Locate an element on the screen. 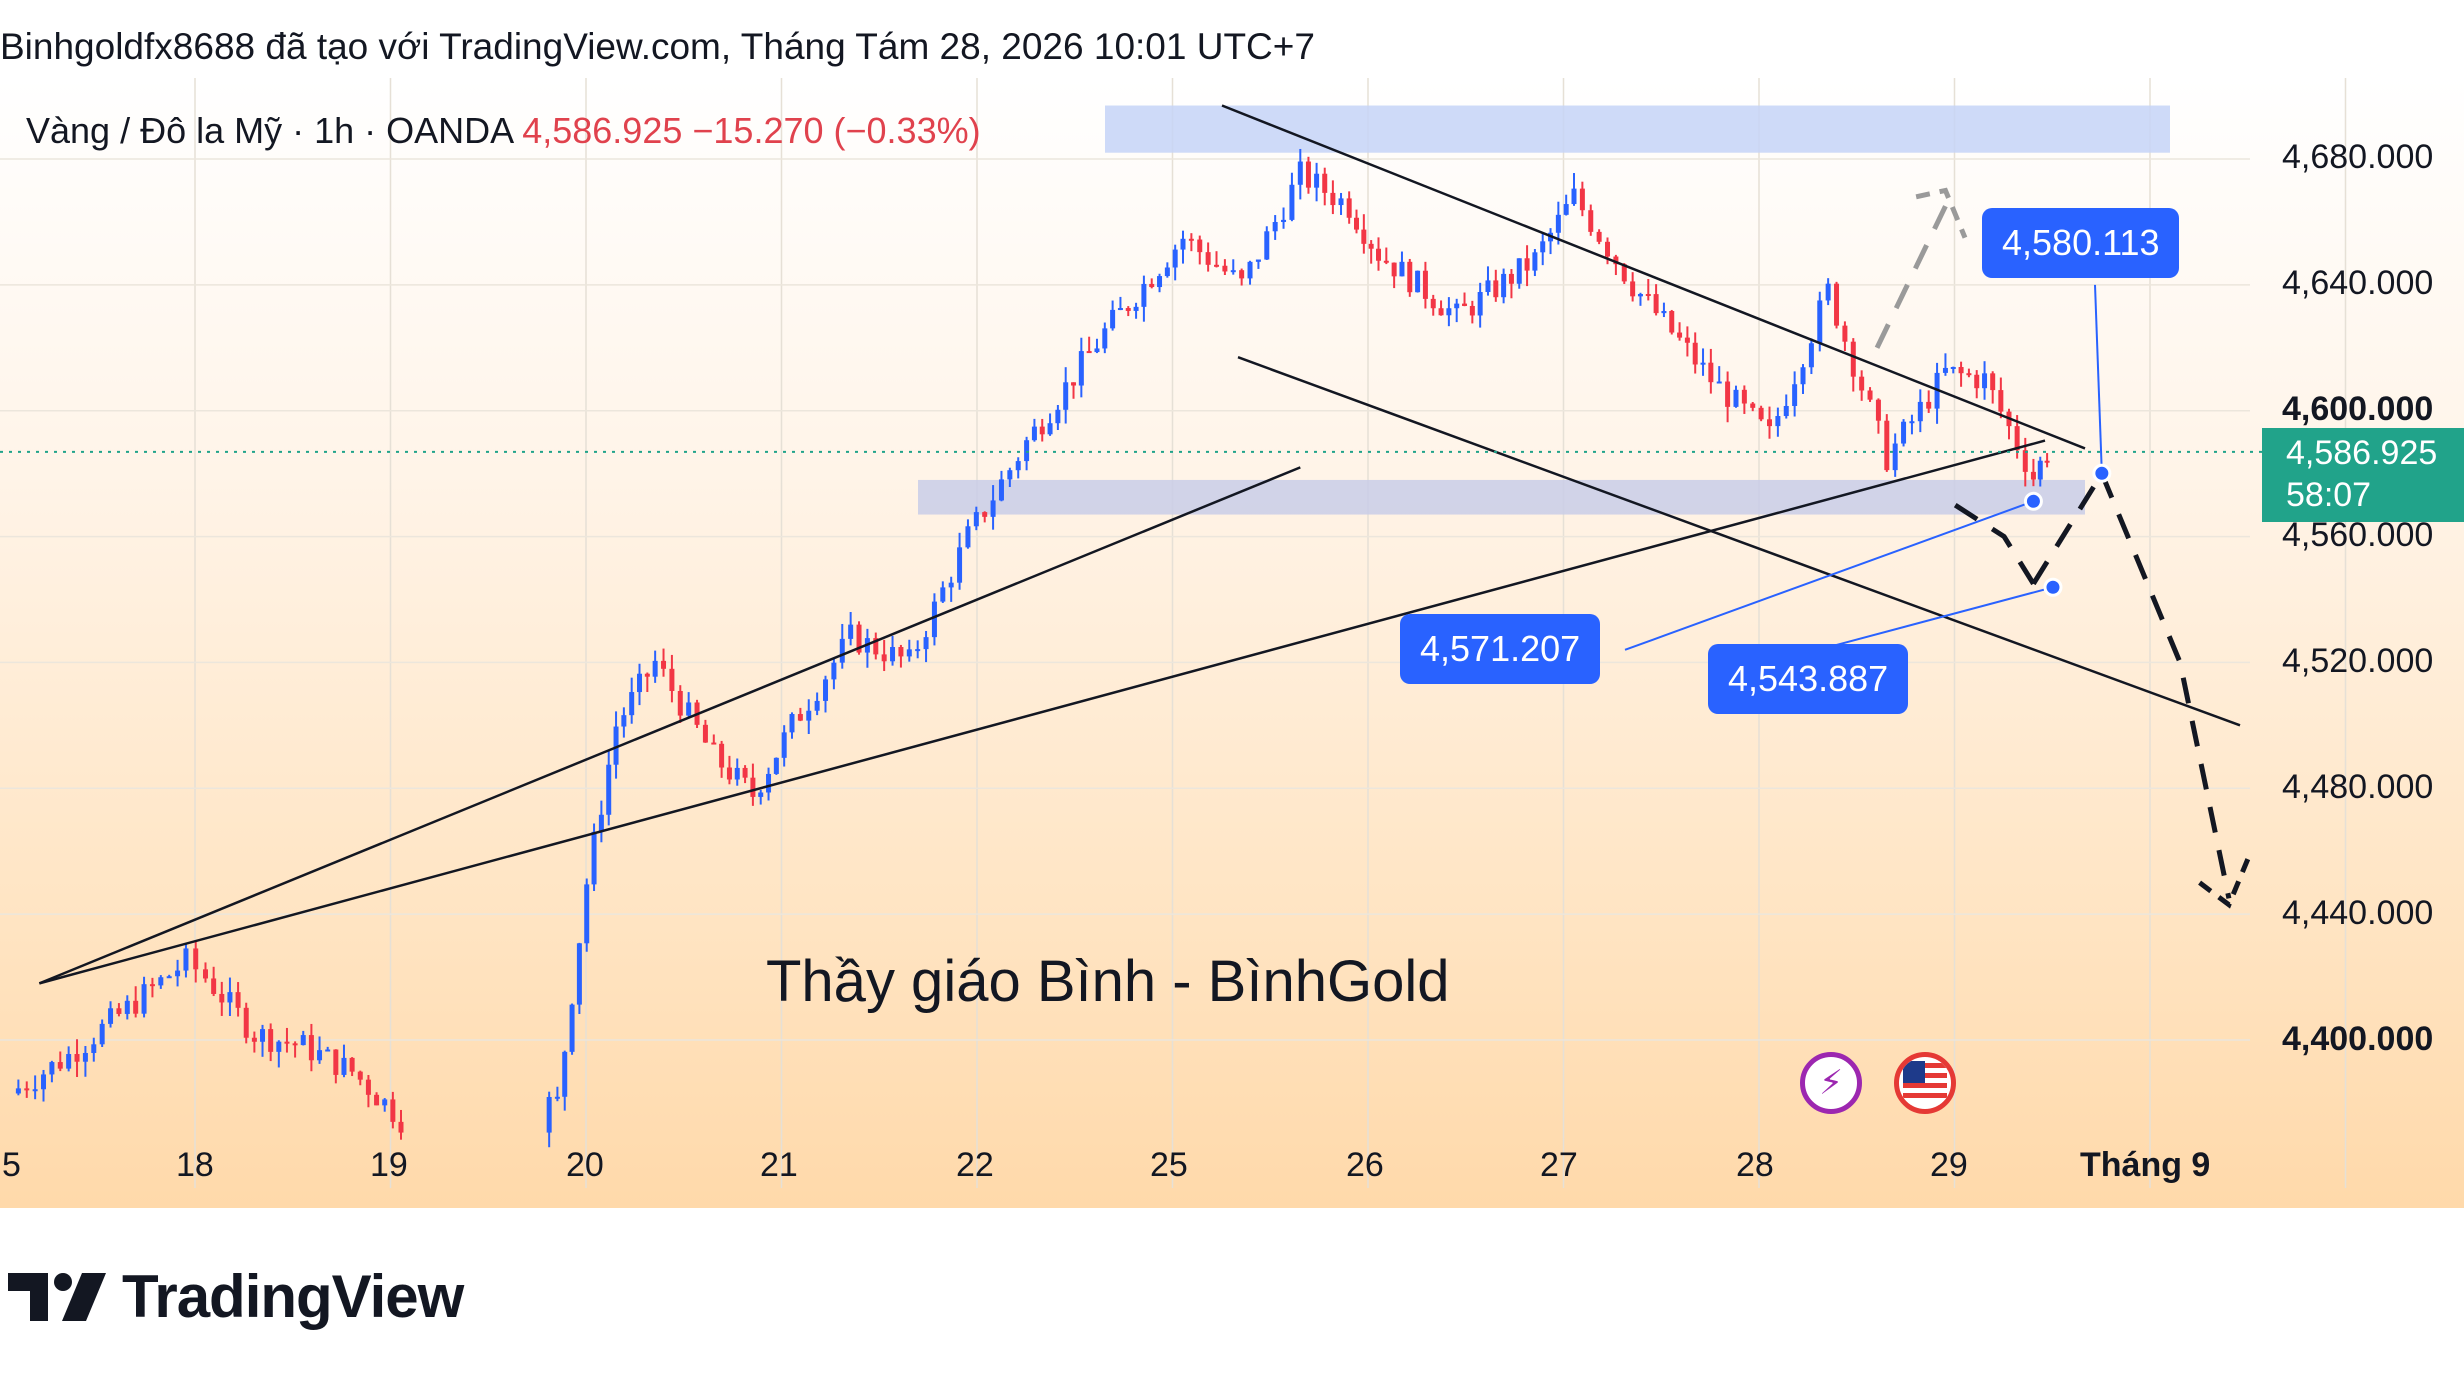 The width and height of the screenshot is (2464, 1386). price-axis-label: 4,680.000 is located at coordinates (2358, 157).